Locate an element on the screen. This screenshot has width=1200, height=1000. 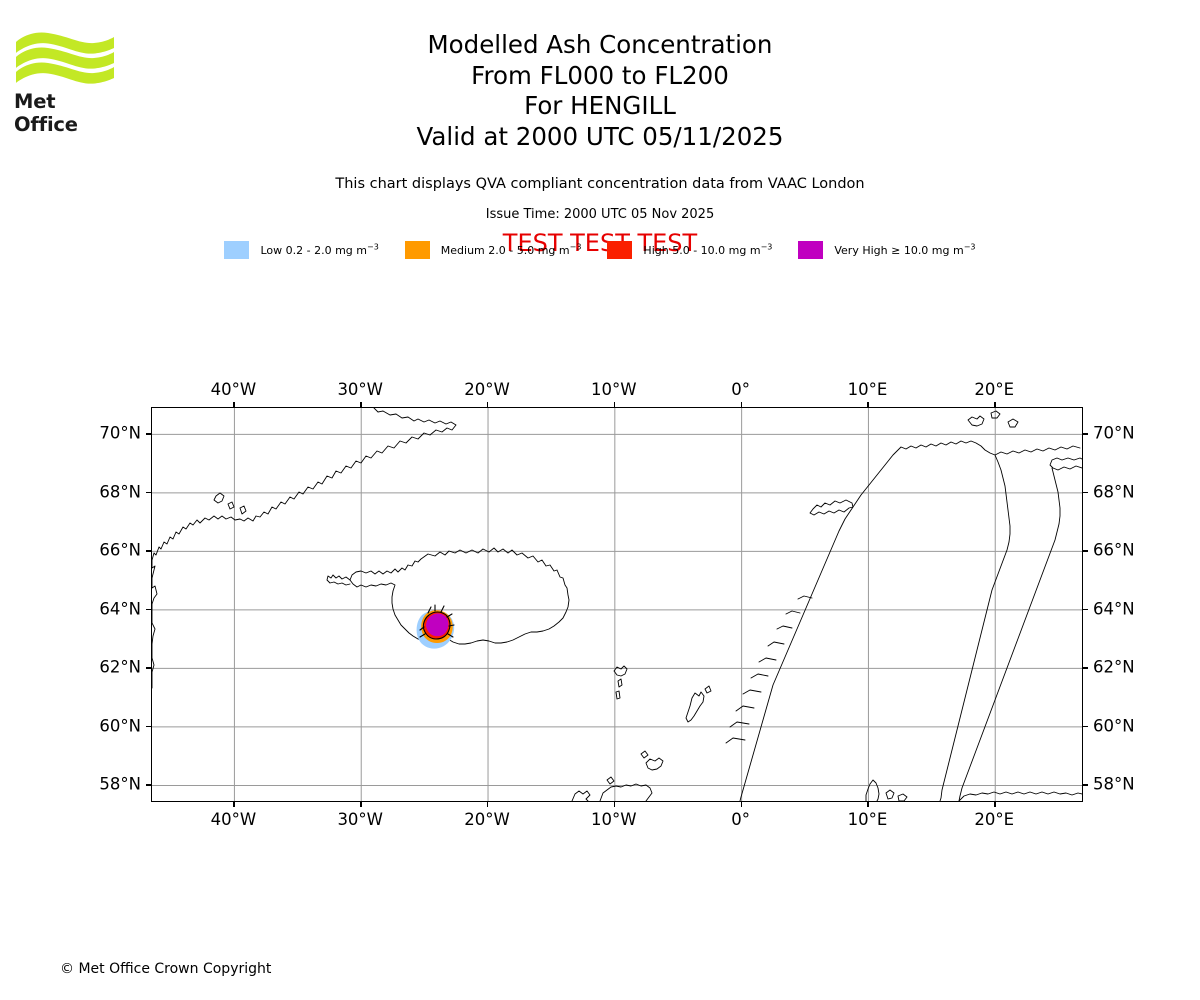
lat-label-right-66°N: 66°N is located at coordinates (1114, 550).